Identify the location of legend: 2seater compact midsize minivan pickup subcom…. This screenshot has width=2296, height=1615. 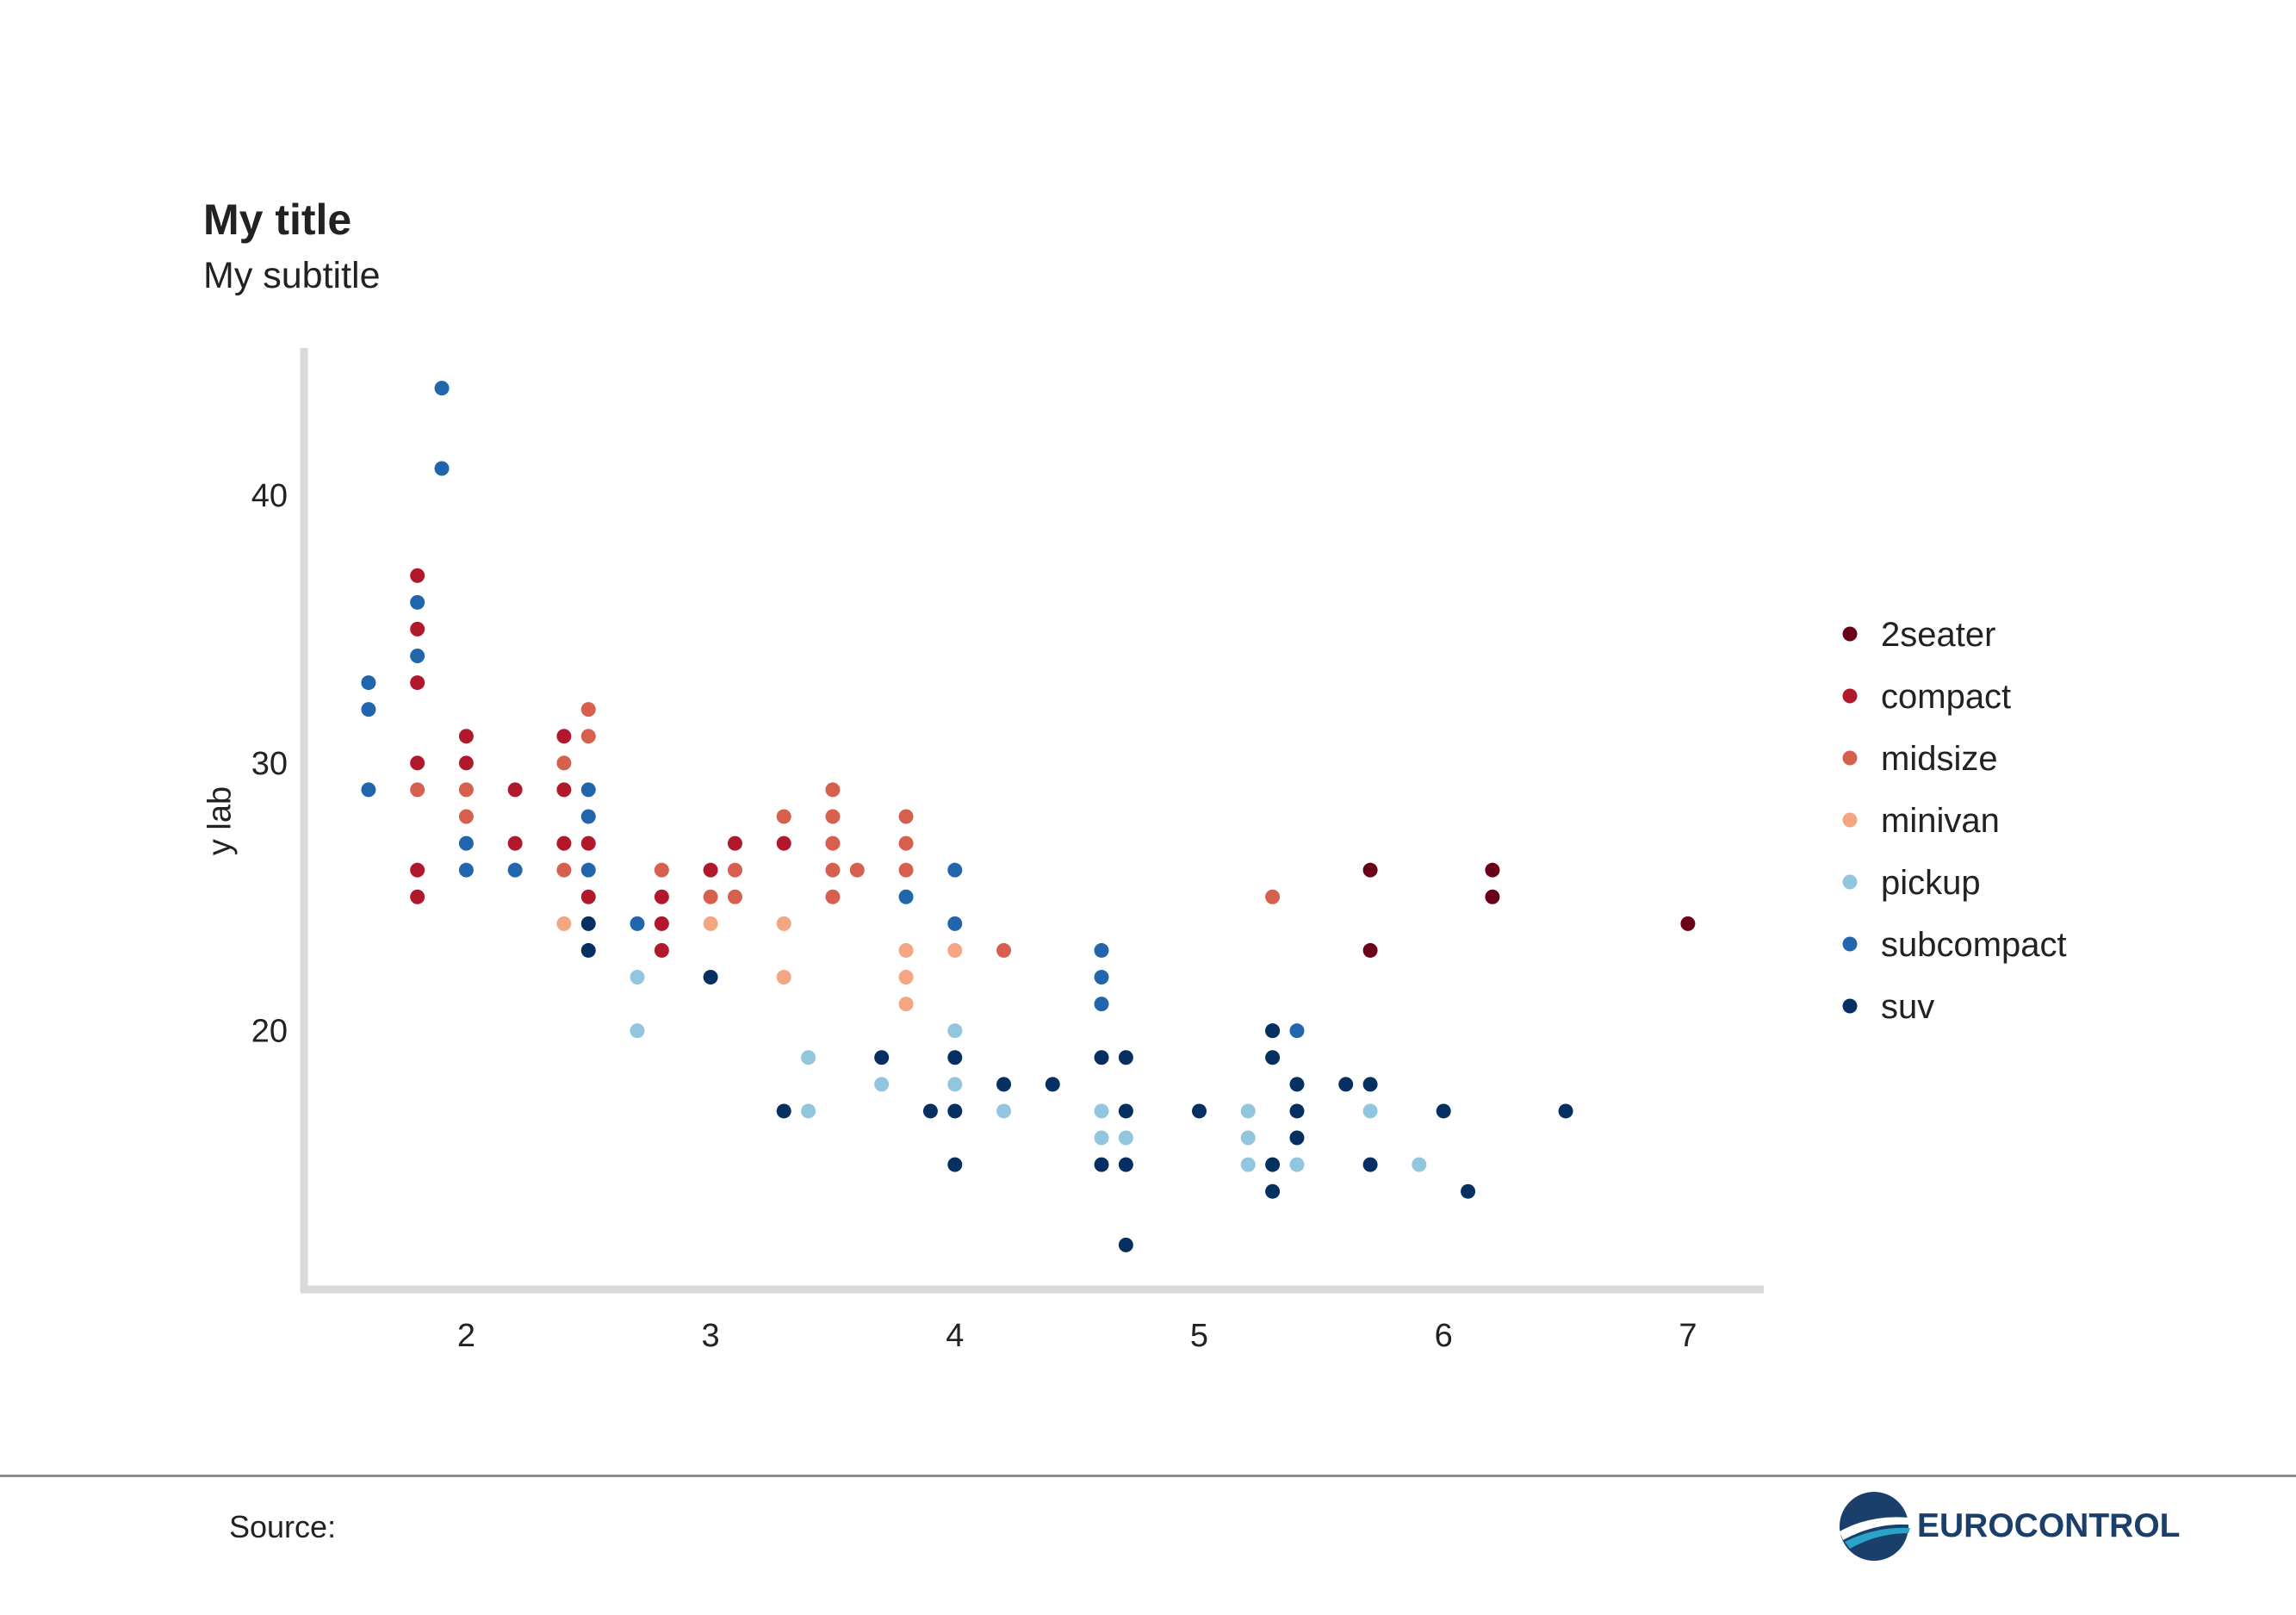
(1954, 821).